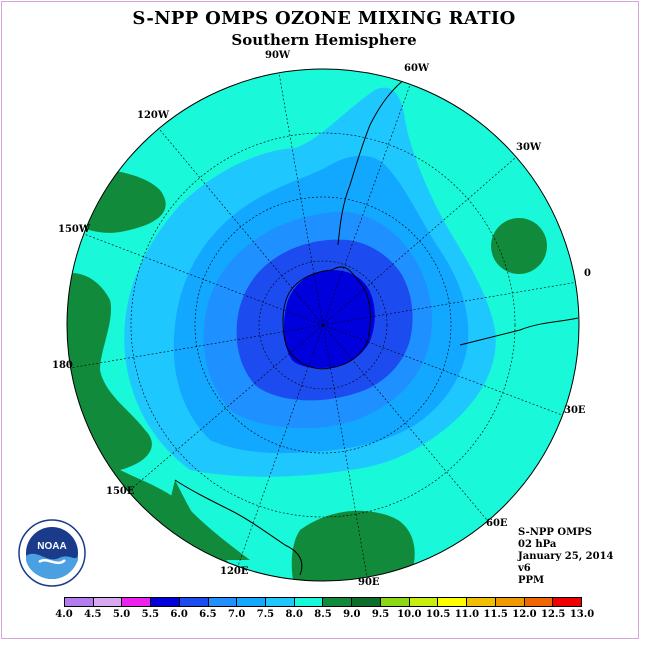 Image resolution: width=648 pixels, height=648 pixels. What do you see at coordinates (531, 580) in the screenshot?
I see `info-units: PPM` at bounding box center [531, 580].